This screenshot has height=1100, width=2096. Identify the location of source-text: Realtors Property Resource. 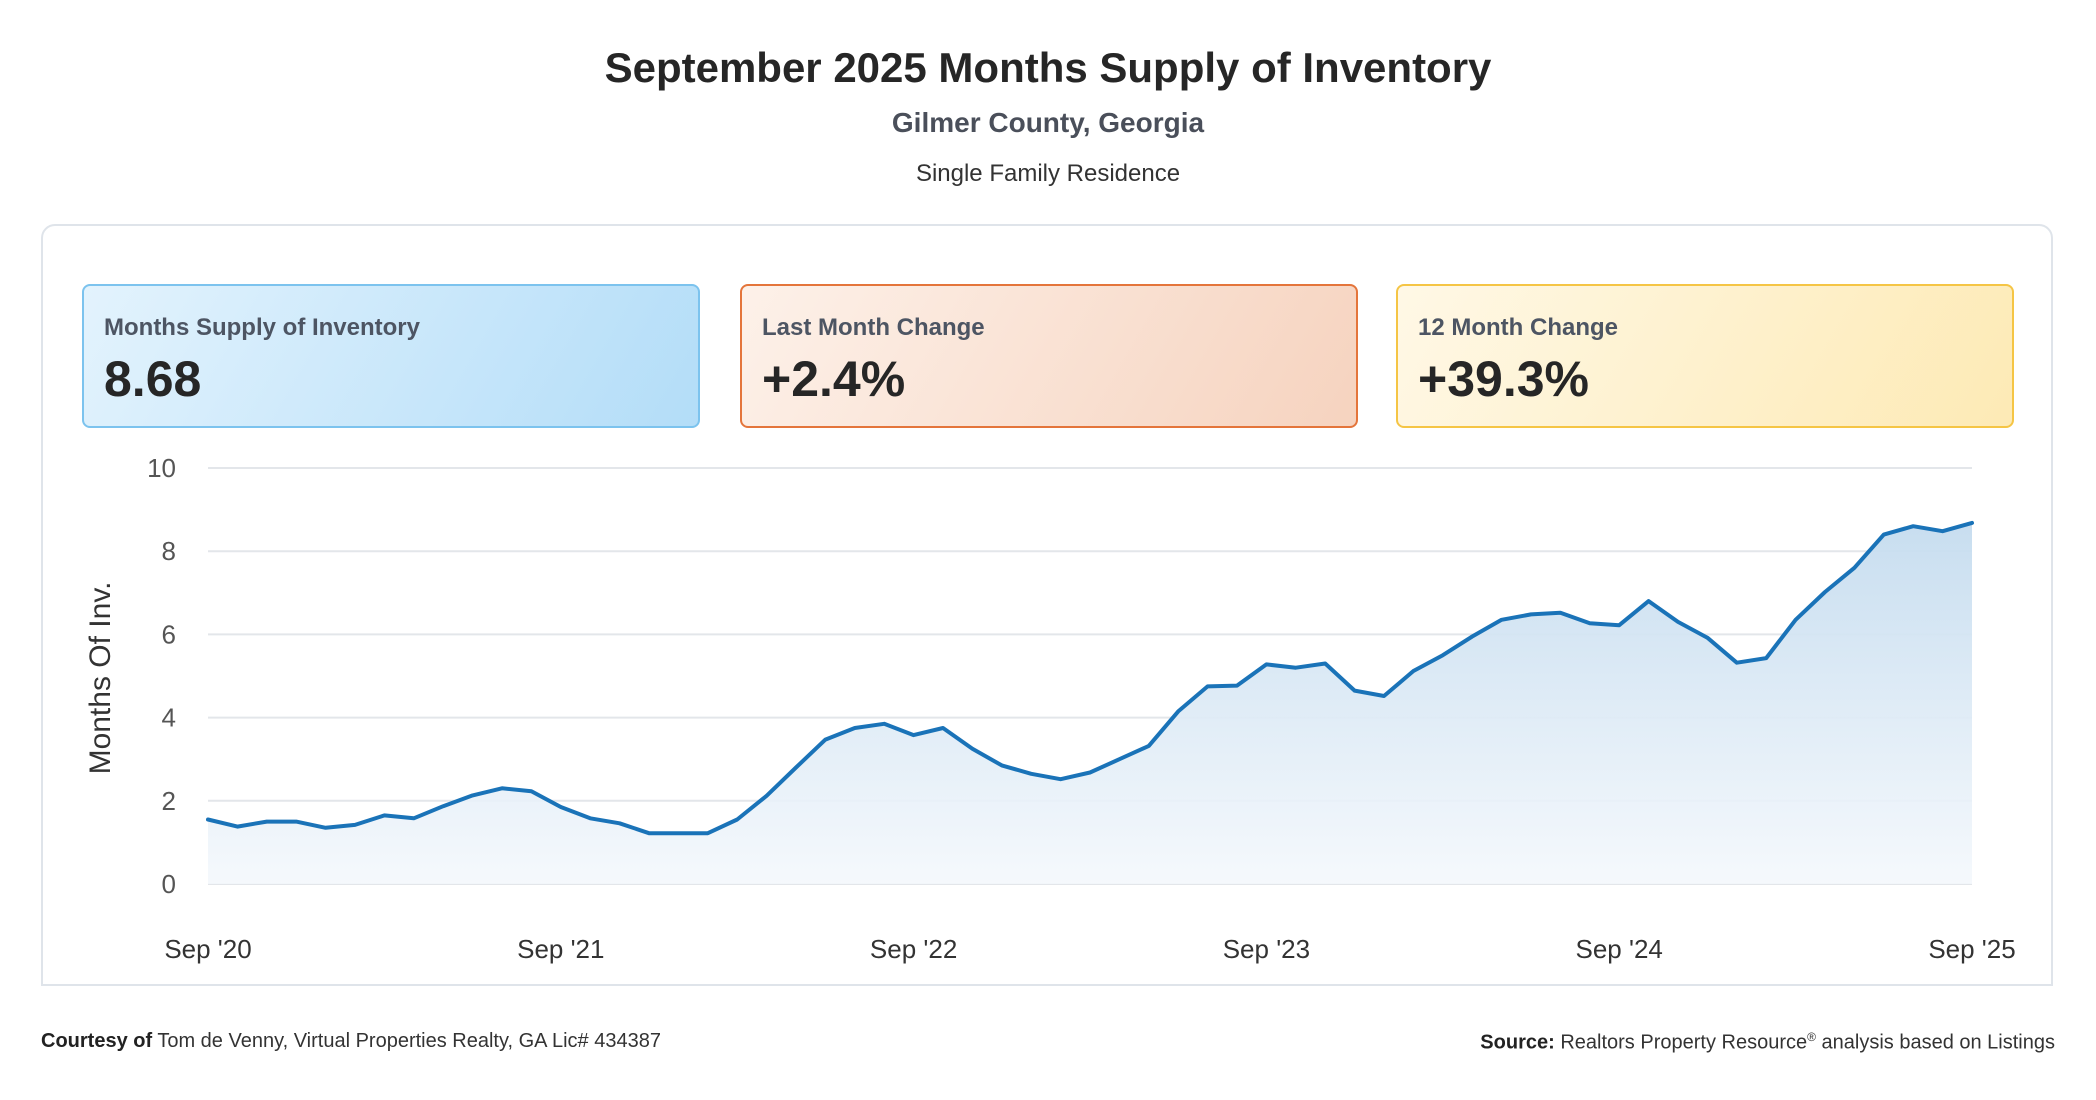
(1684, 1042).